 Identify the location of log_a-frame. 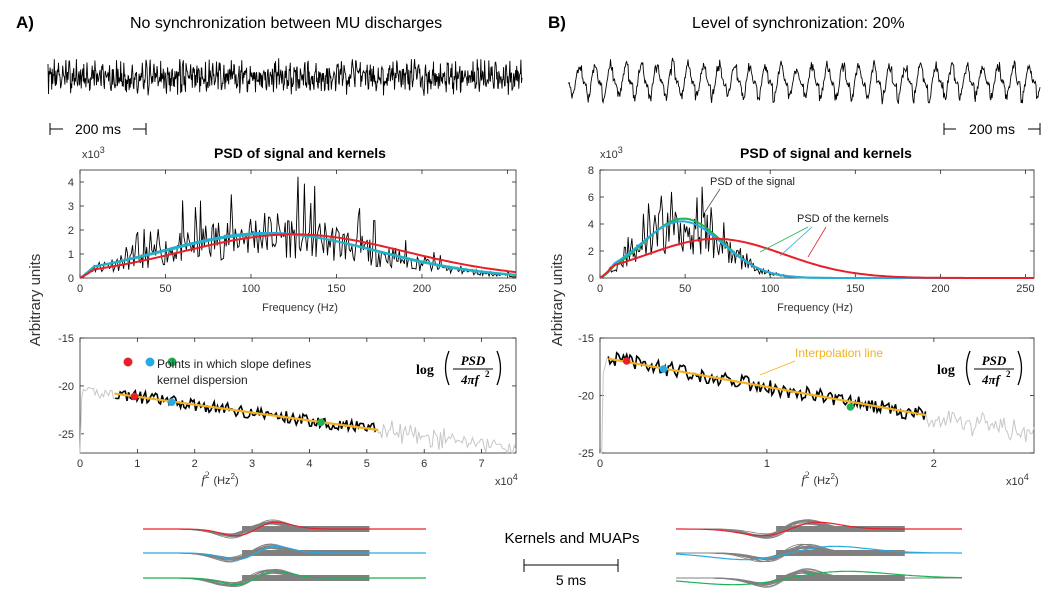
(298, 395).